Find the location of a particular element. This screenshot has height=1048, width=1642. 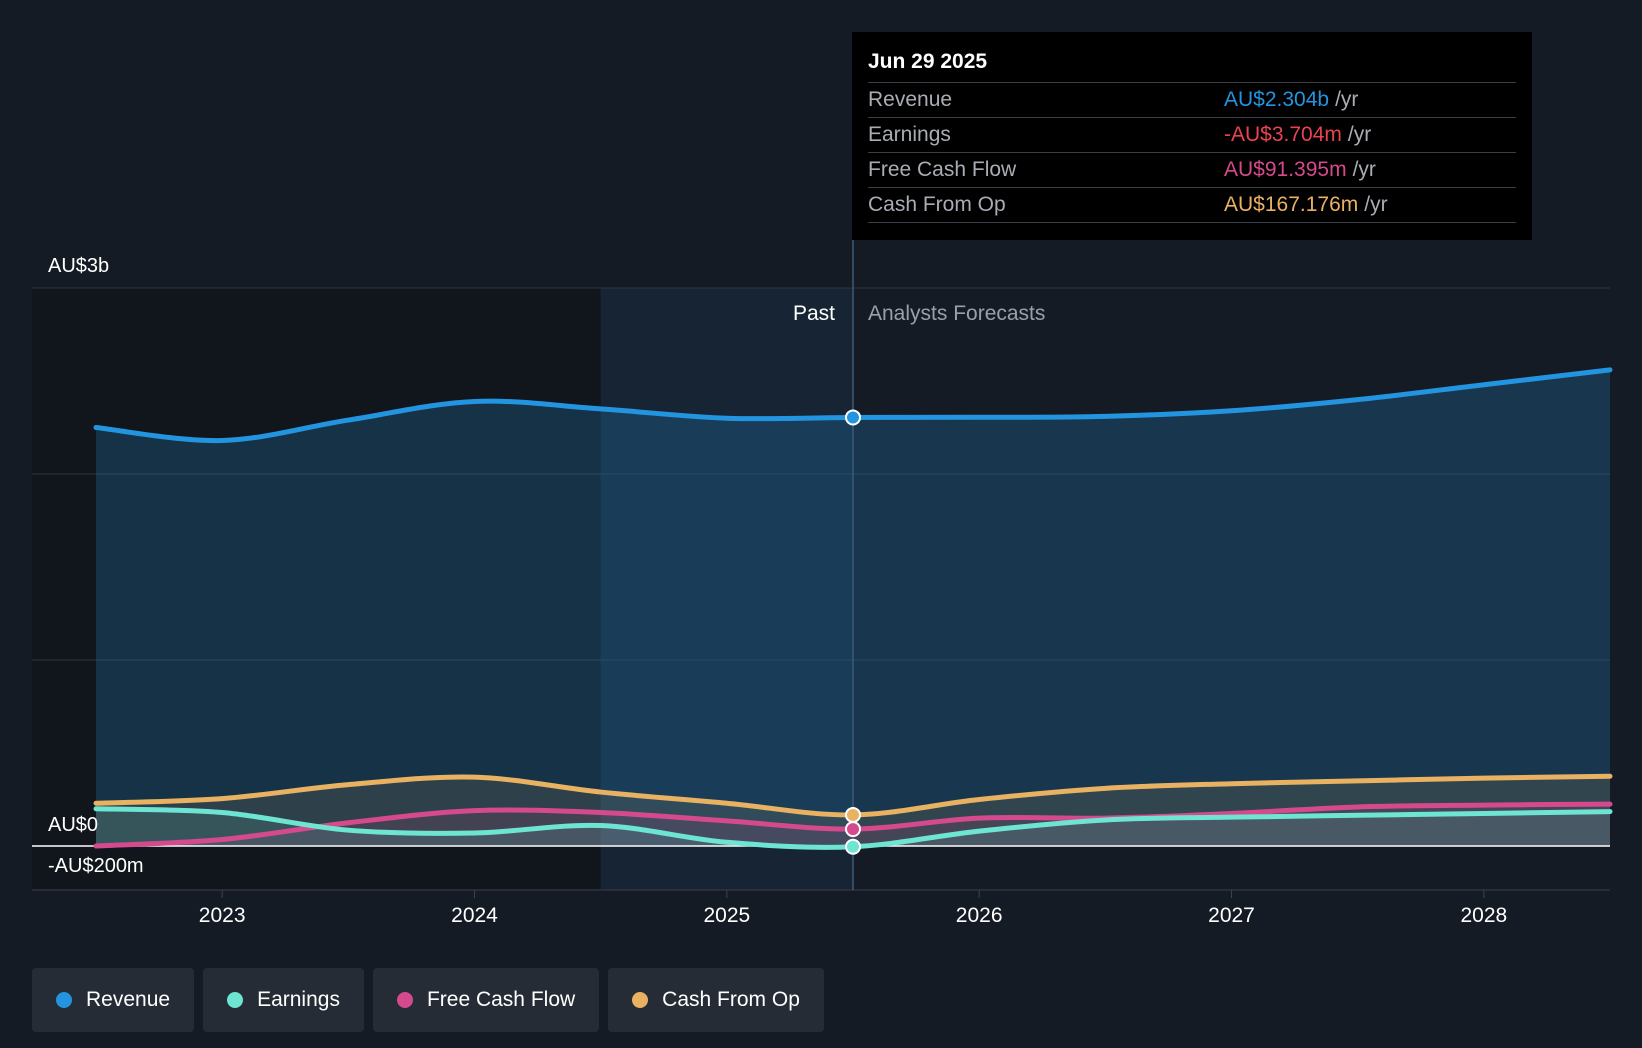

past-label: Past is located at coordinates (814, 313).